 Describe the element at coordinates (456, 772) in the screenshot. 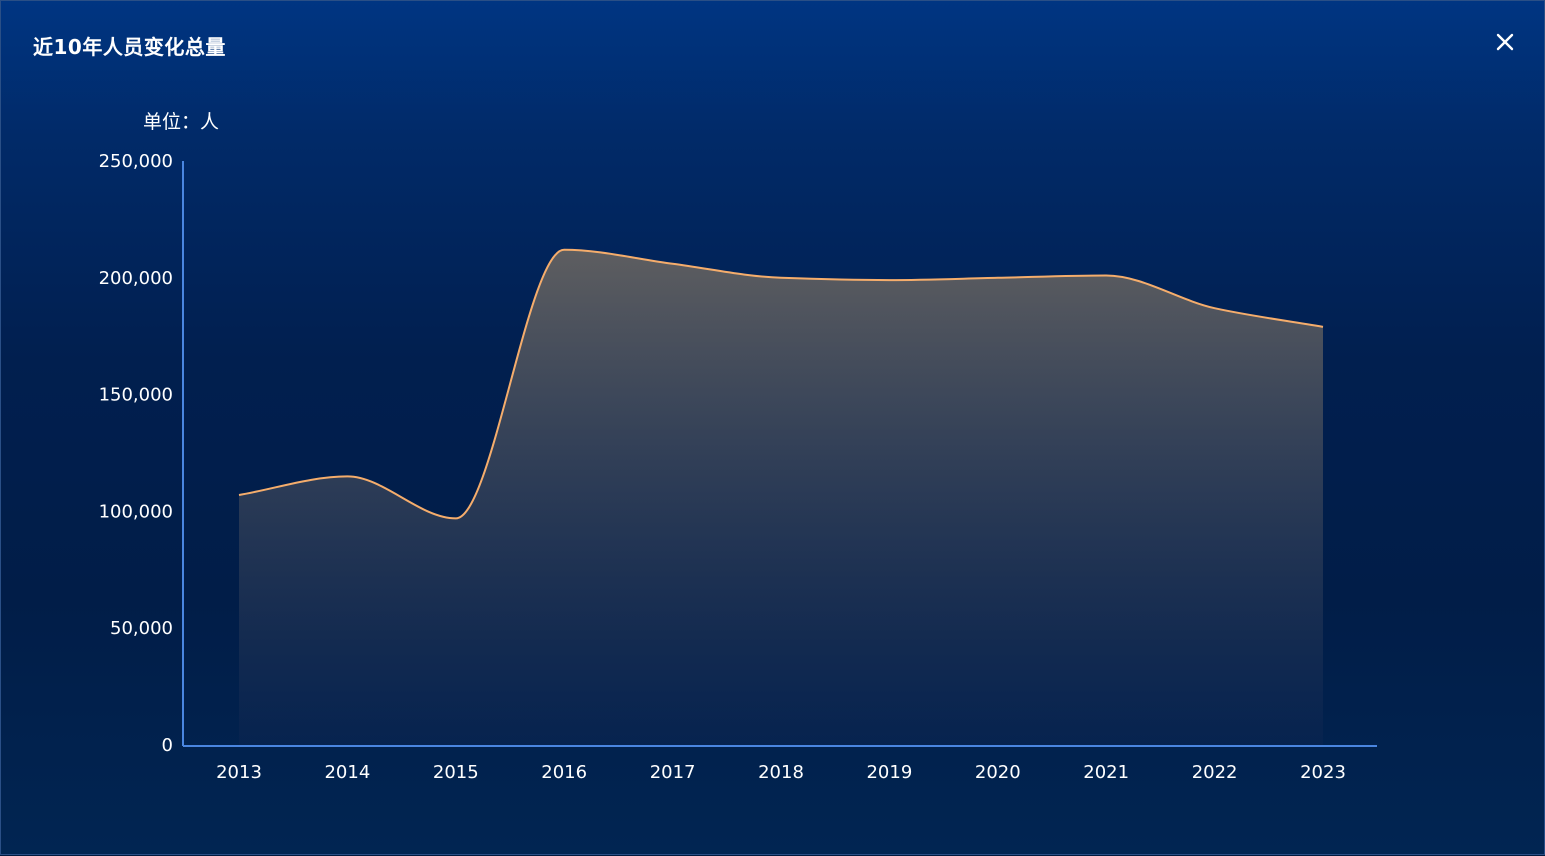

I see `x-tick-label: 2015` at that location.